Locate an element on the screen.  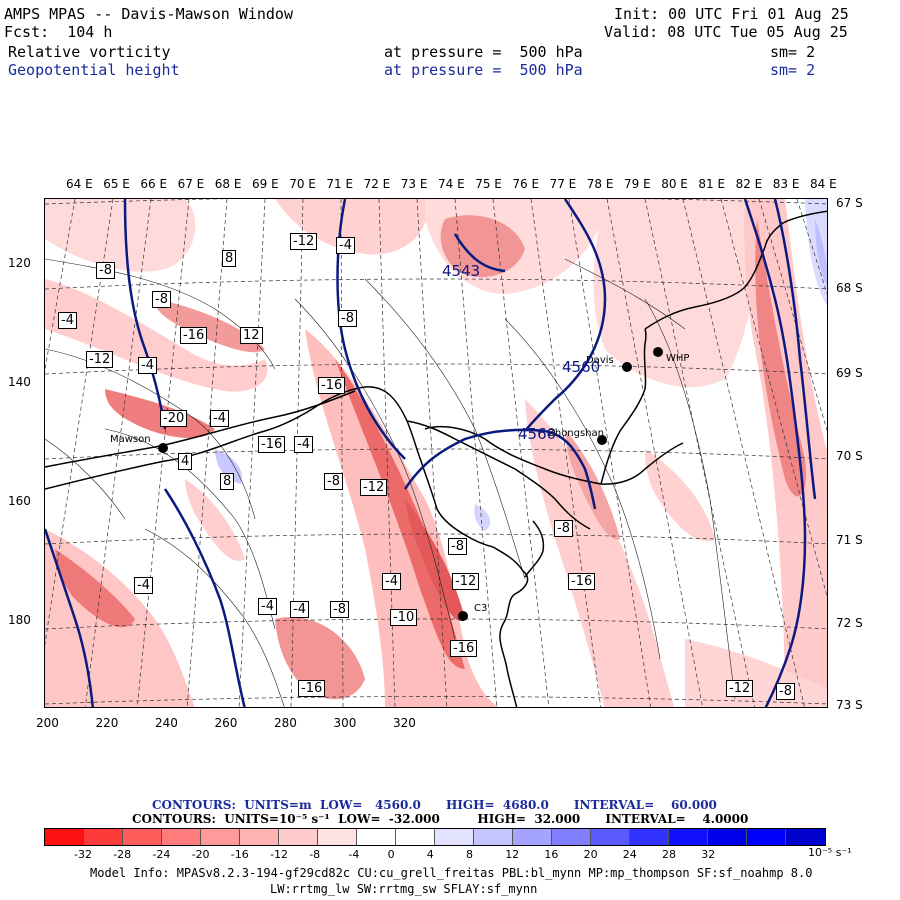
longitude-label: 82 E is located at coordinates (749, 184).